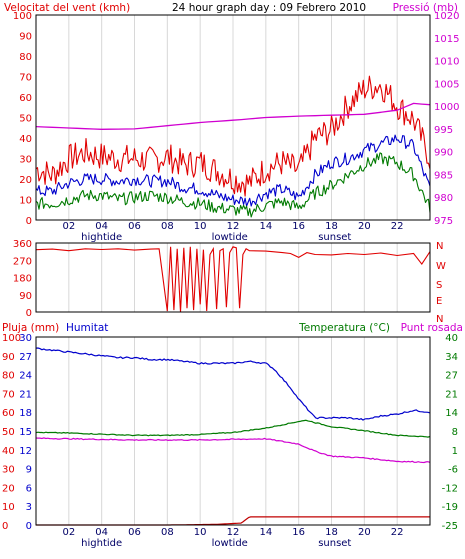 The height and width of the screenshot is (559, 465). I want to click on p3-ytick-humidity-70: 70, so click(8, 394).